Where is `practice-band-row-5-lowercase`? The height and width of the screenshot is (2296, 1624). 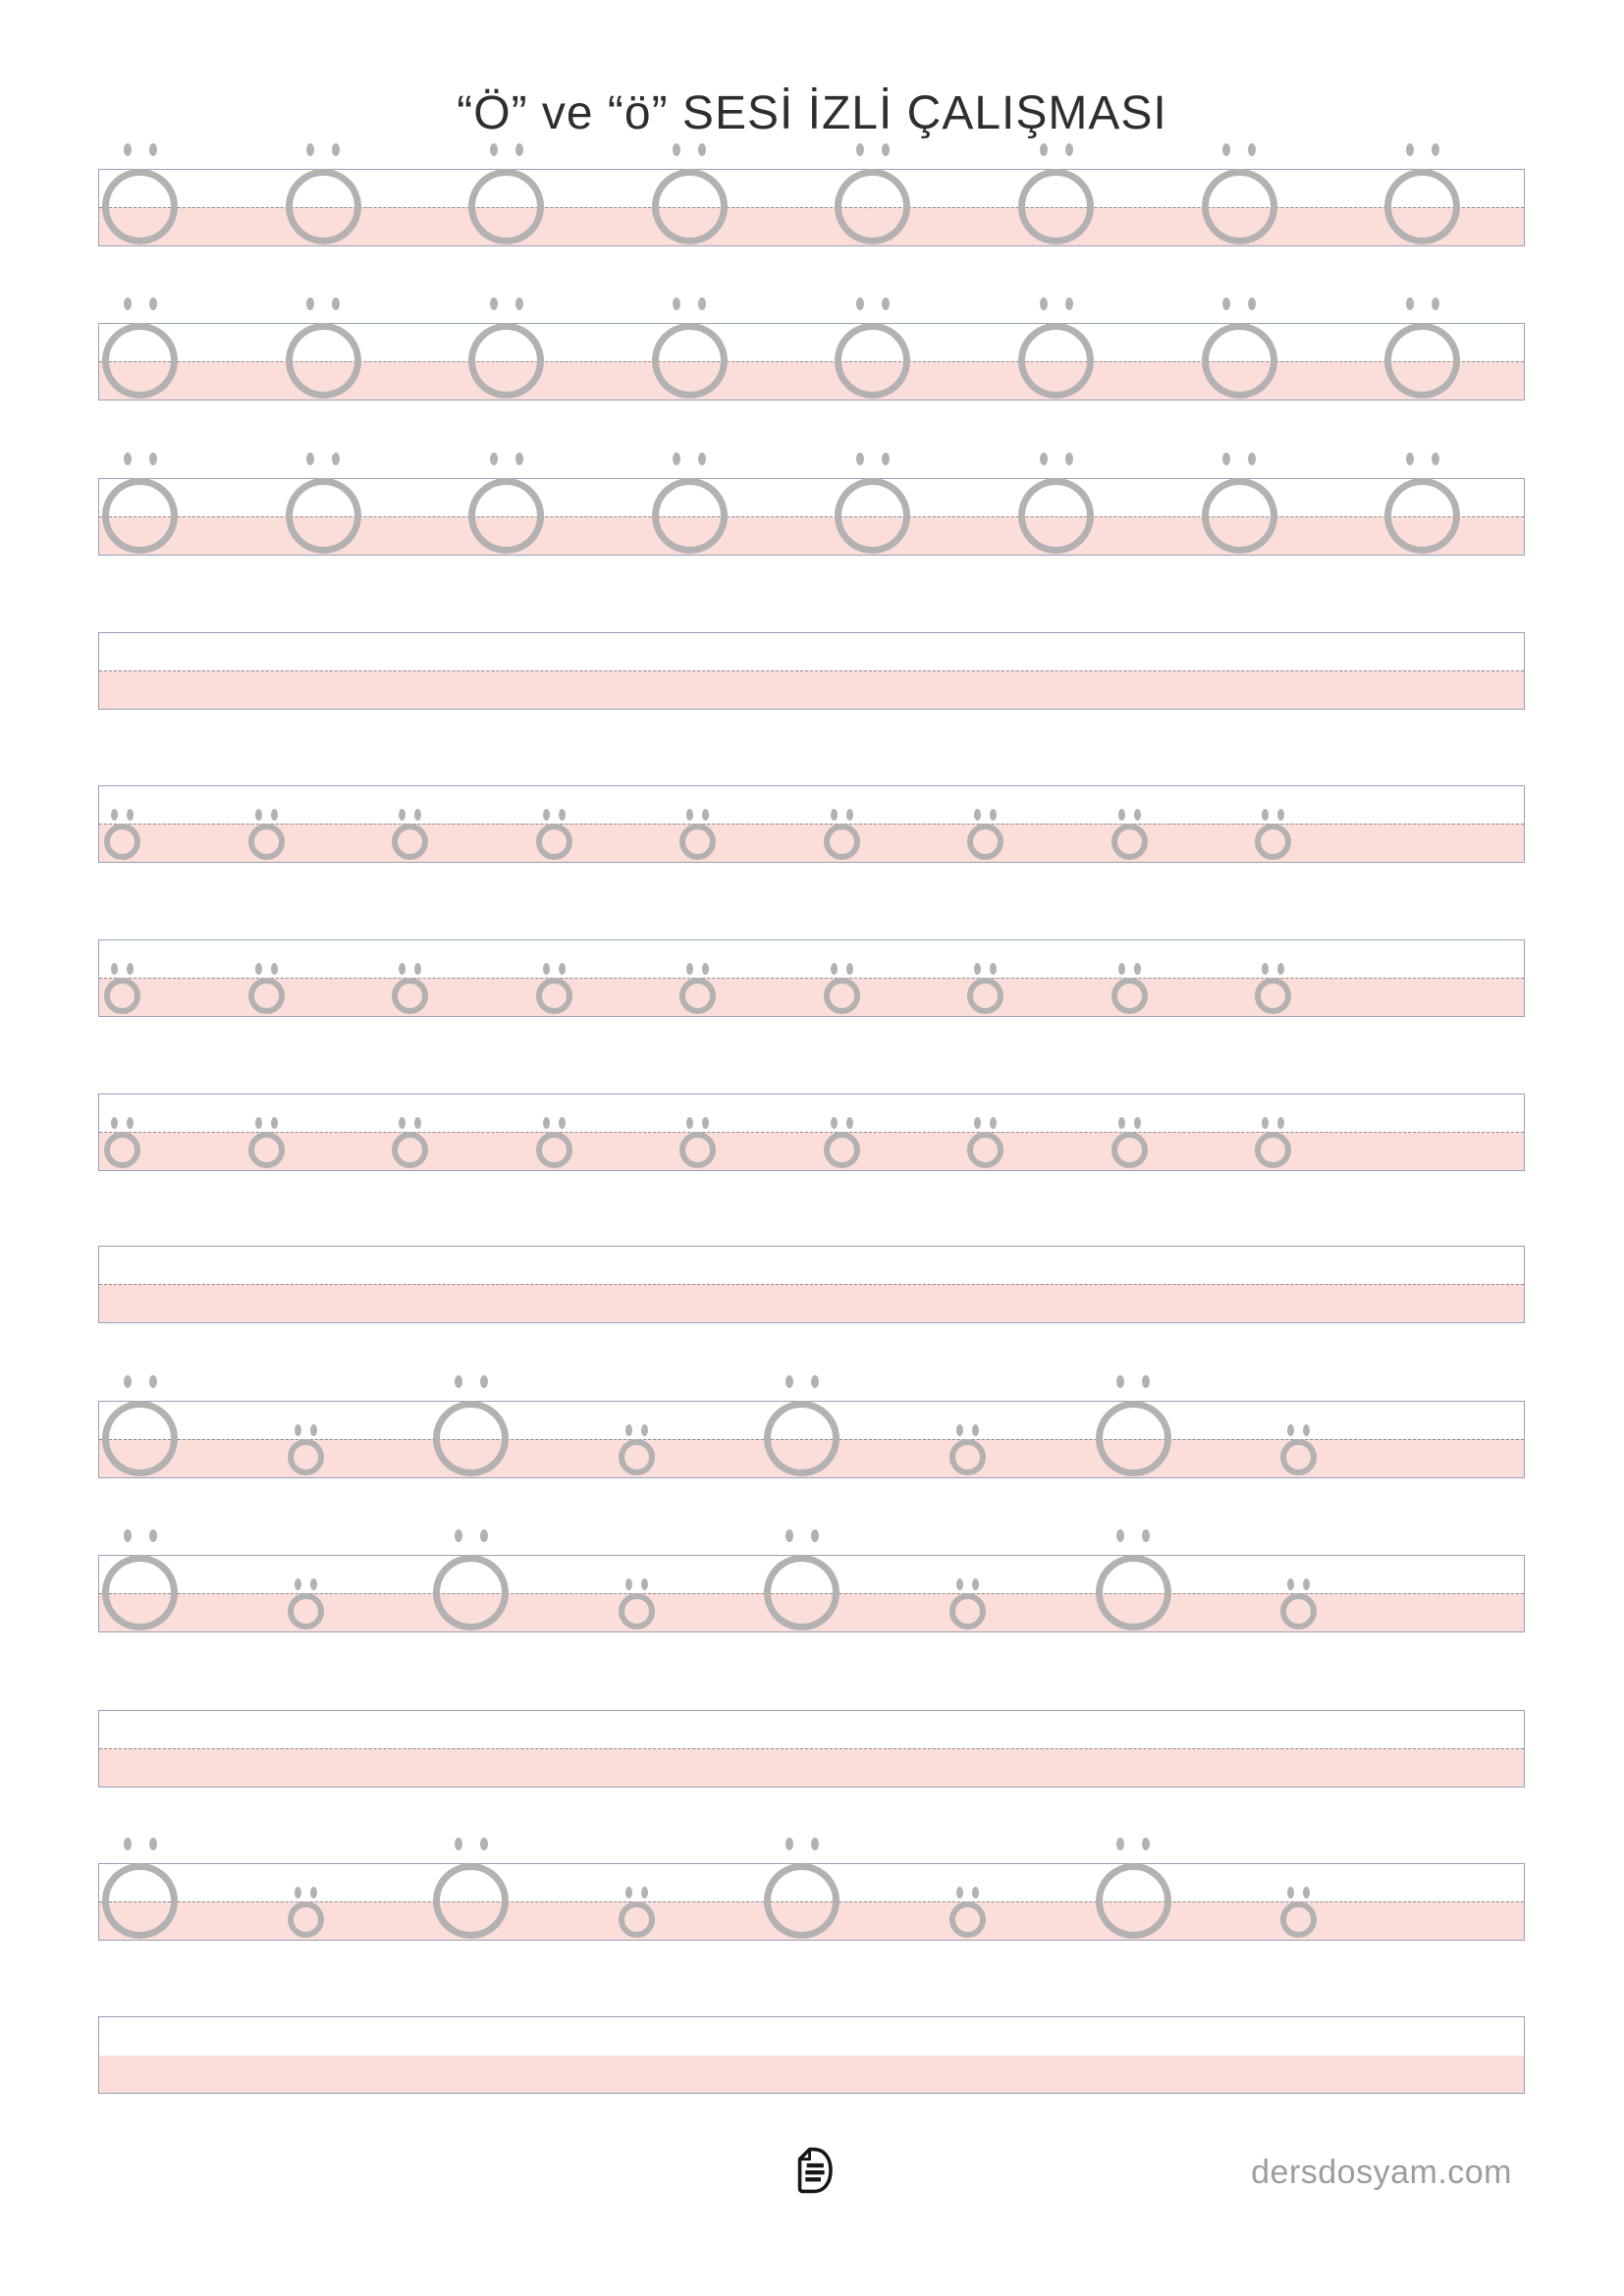 practice-band-row-5-lowercase is located at coordinates (811, 824).